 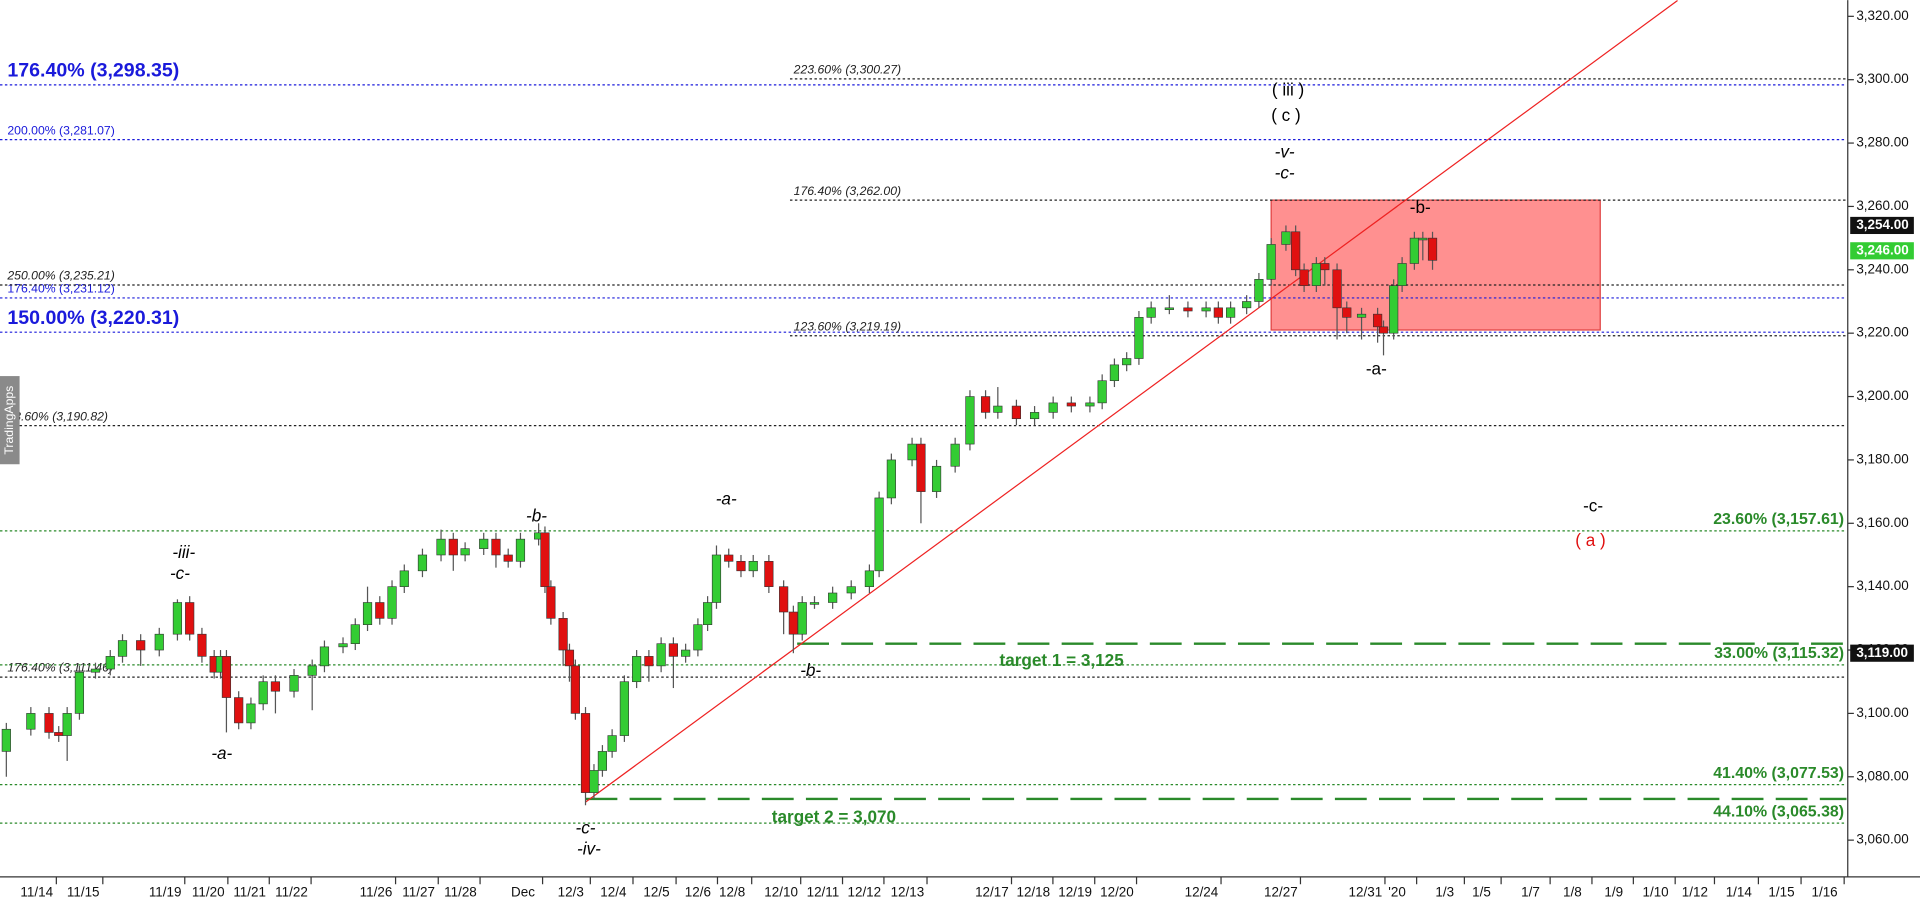 What do you see at coordinates (60, 276) in the screenshot?
I see `fib-label: 250.00% (3,235.21)` at bounding box center [60, 276].